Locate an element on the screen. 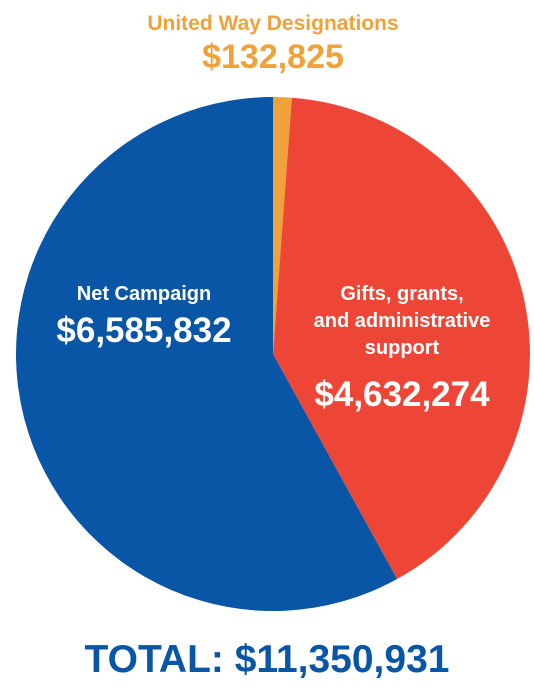 Image resolution: width=534 pixels, height=690 pixels. slice-1-name-line-2: support is located at coordinates (402, 348).